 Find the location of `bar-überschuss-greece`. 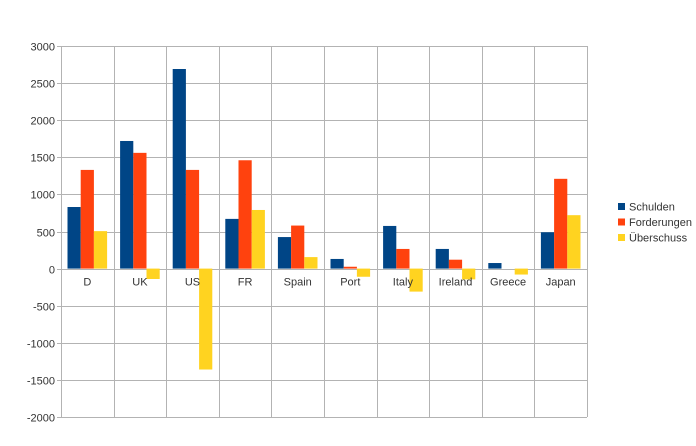

bar-überschuss-greece is located at coordinates (521, 271).